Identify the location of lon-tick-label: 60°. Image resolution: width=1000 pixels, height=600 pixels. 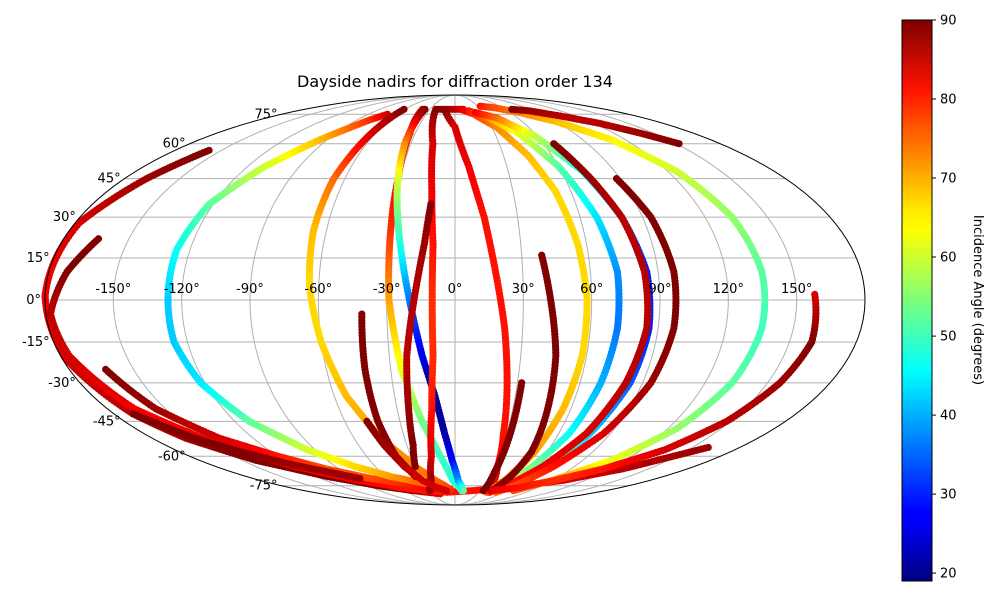
(591, 289).